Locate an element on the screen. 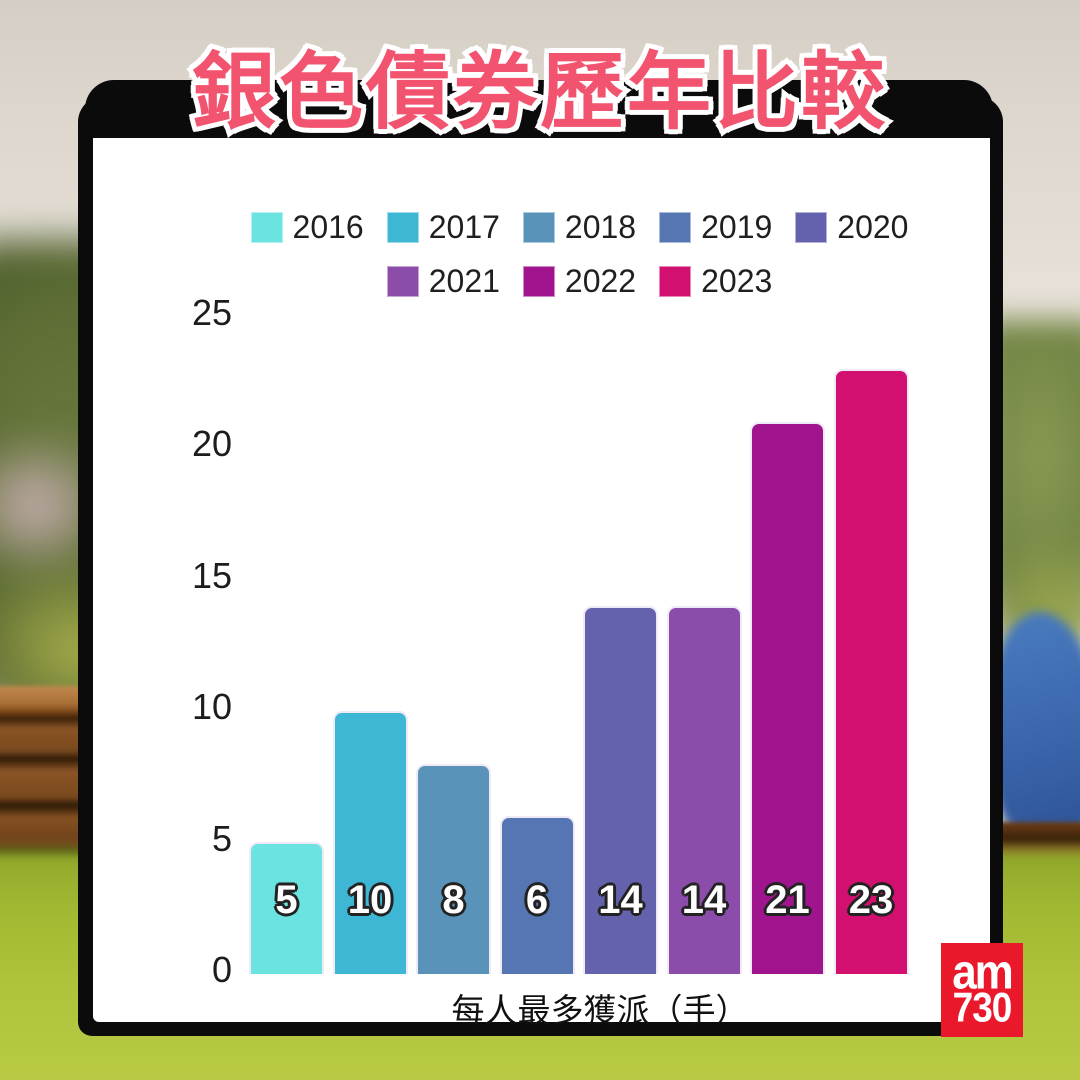  am730-logo: am 730 is located at coordinates (982, 990).